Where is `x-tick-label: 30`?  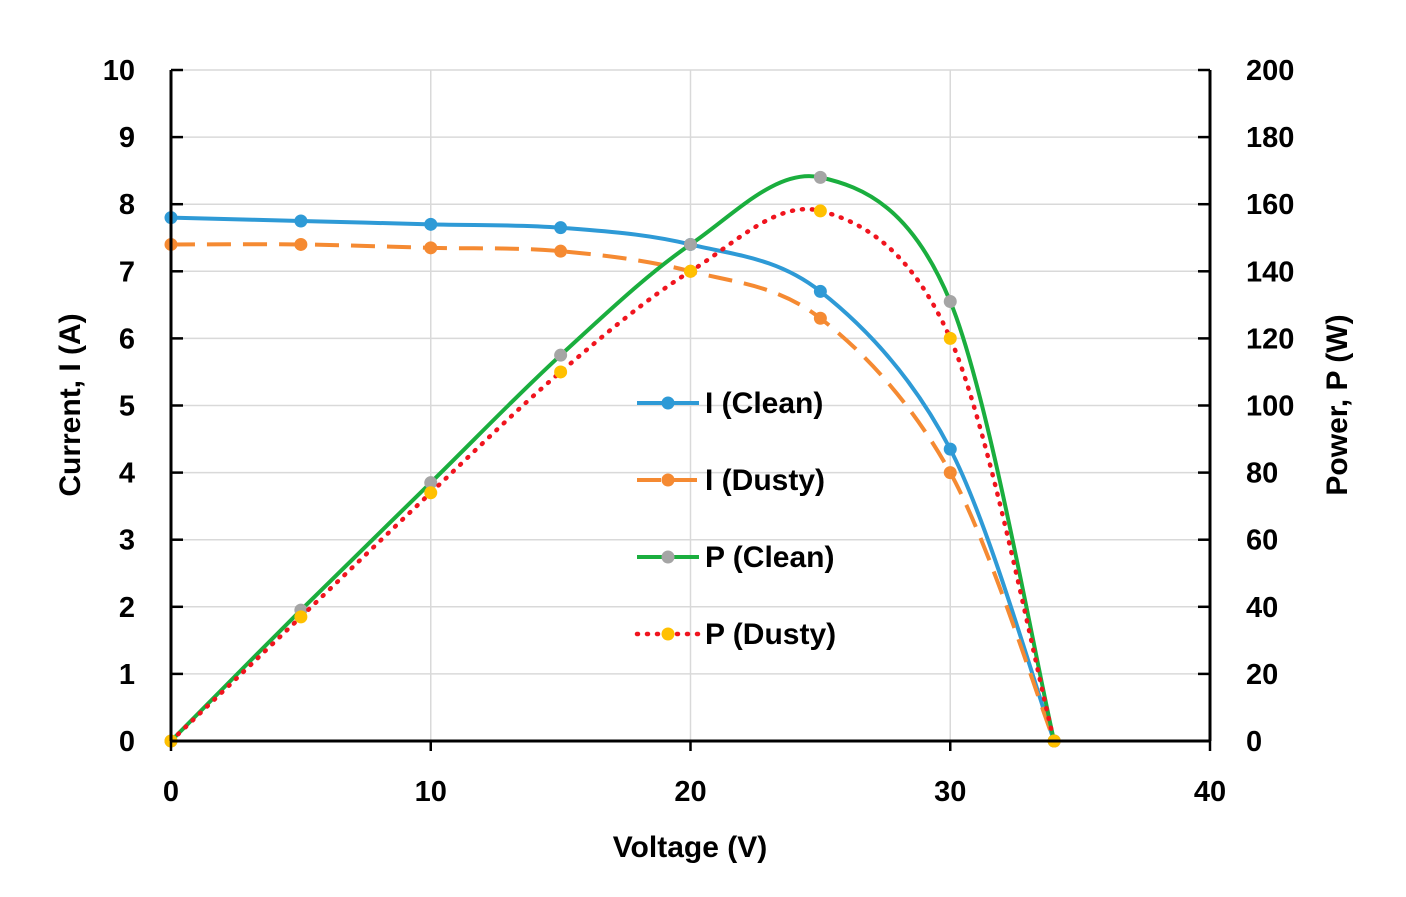 x-tick-label: 30 is located at coordinates (950, 792).